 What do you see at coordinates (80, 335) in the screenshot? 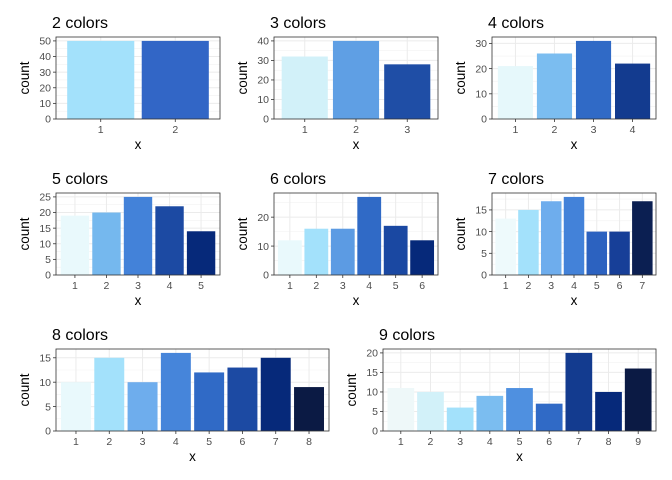
I see `chart-title: 8 colors` at bounding box center [80, 335].